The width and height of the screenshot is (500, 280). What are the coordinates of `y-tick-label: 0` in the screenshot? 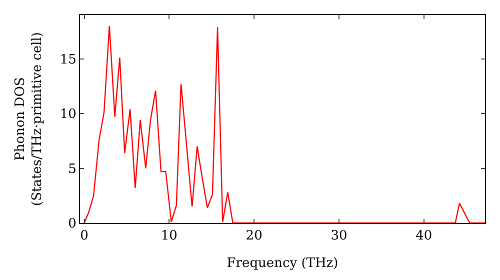 It's located at (72, 224).